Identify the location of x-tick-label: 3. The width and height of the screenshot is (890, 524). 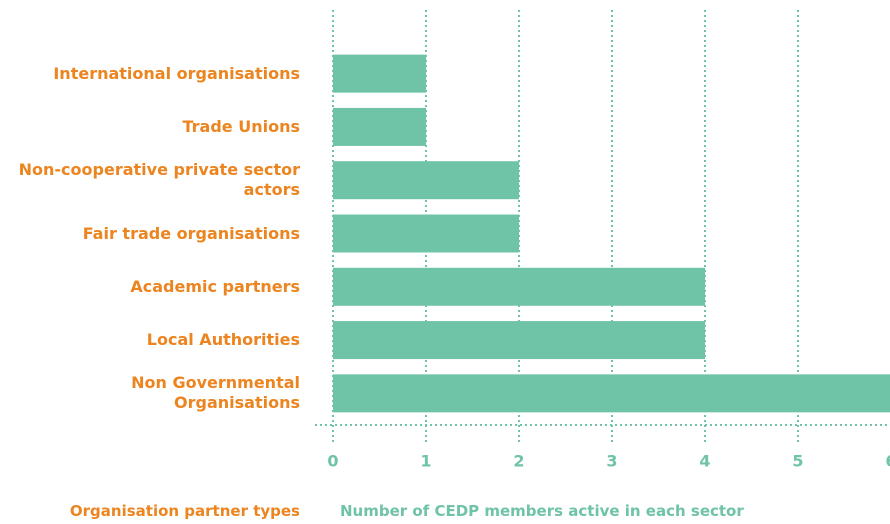
(611, 461).